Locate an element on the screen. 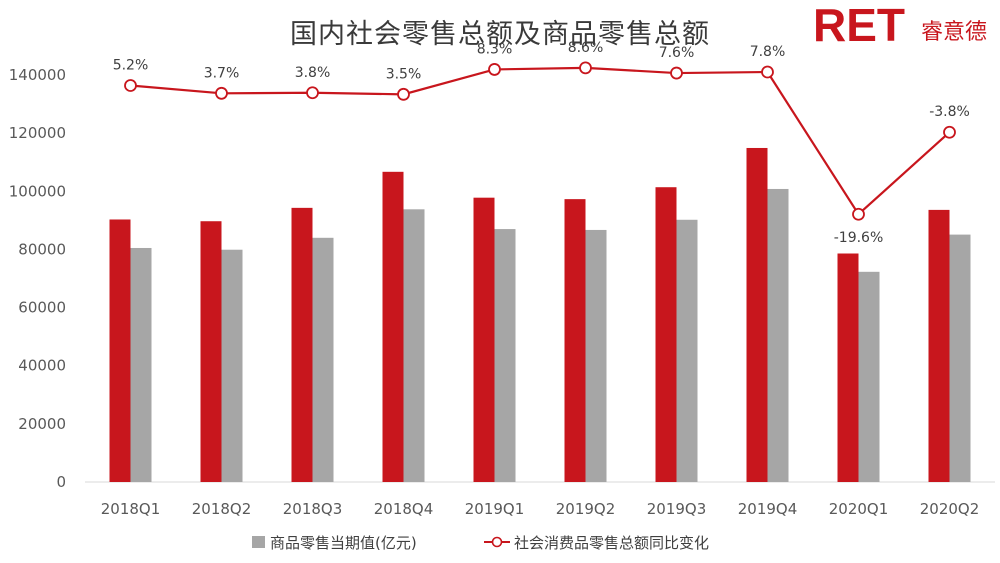 This screenshot has width=1000, height=563. y-tick-label: 80000 is located at coordinates (42, 249).